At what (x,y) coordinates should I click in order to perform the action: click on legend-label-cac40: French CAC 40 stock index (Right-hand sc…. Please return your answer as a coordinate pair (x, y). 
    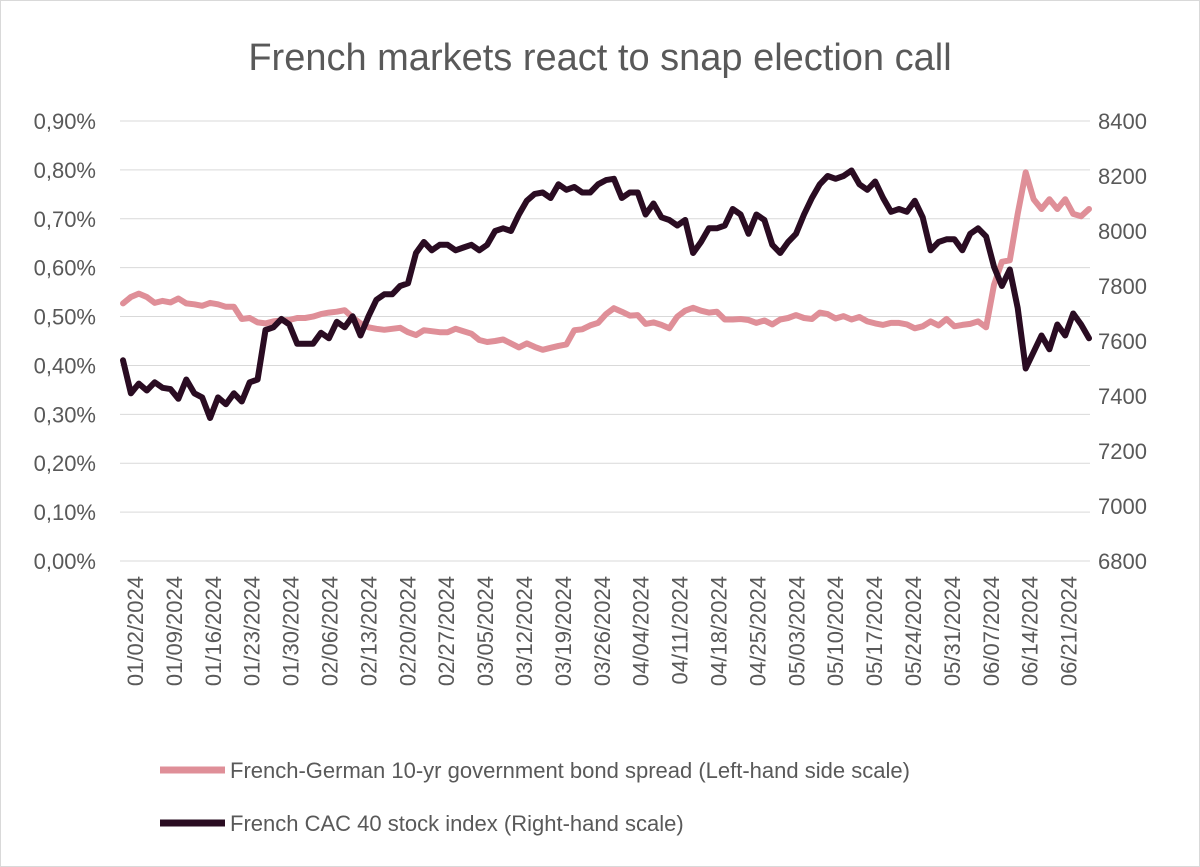
    Looking at the image, I should click on (457, 823).